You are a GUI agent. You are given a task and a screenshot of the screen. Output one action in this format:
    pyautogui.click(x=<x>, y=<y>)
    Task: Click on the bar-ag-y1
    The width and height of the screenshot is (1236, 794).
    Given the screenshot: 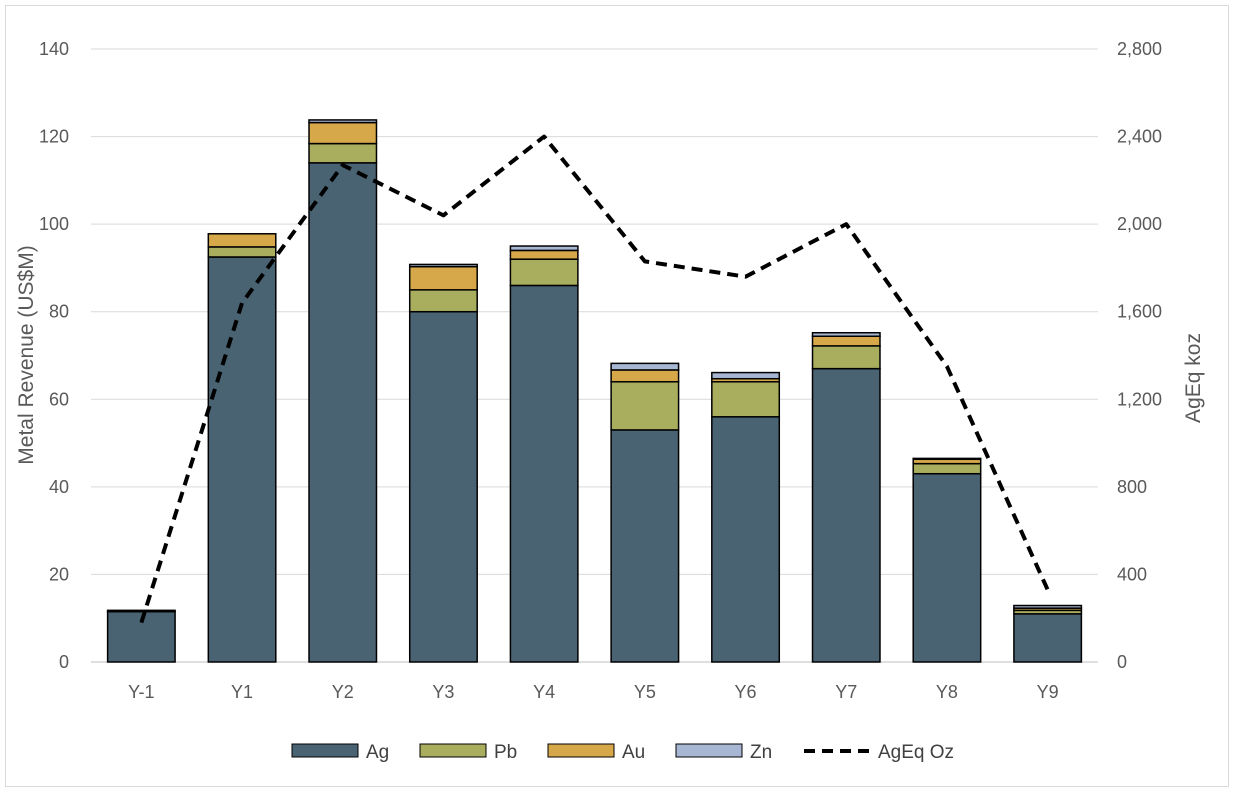 What is the action you would take?
    pyautogui.click(x=242, y=459)
    